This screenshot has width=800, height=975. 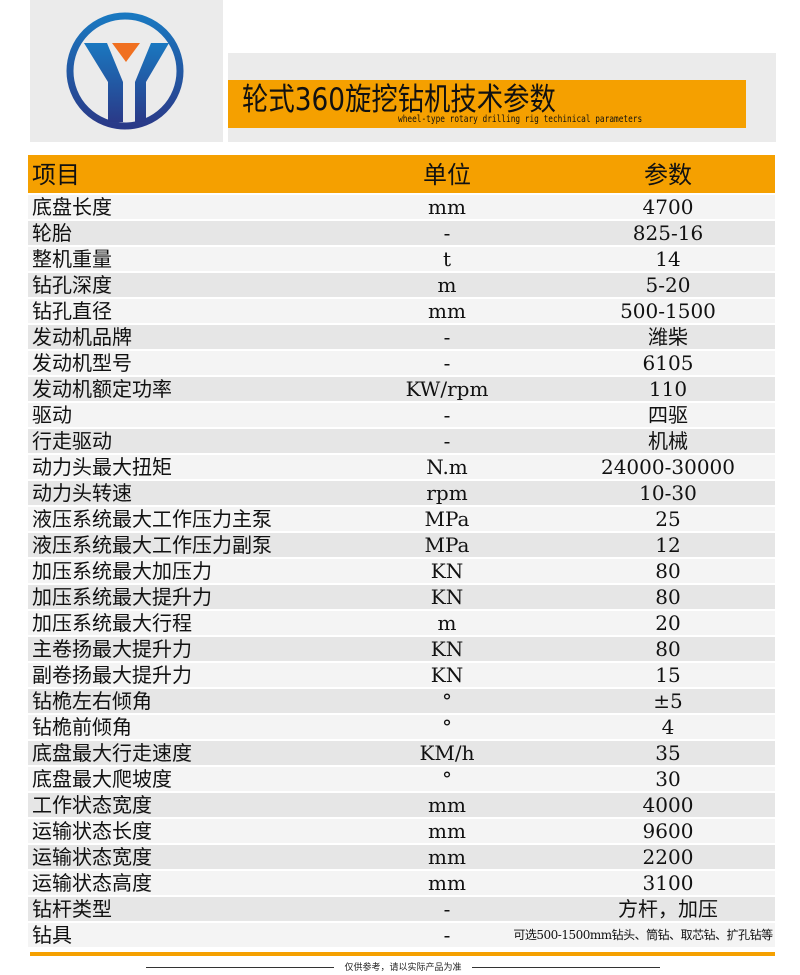 What do you see at coordinates (401, 856) in the screenshot?
I see `table-row: 运输状态宽度 mm 2200` at bounding box center [401, 856].